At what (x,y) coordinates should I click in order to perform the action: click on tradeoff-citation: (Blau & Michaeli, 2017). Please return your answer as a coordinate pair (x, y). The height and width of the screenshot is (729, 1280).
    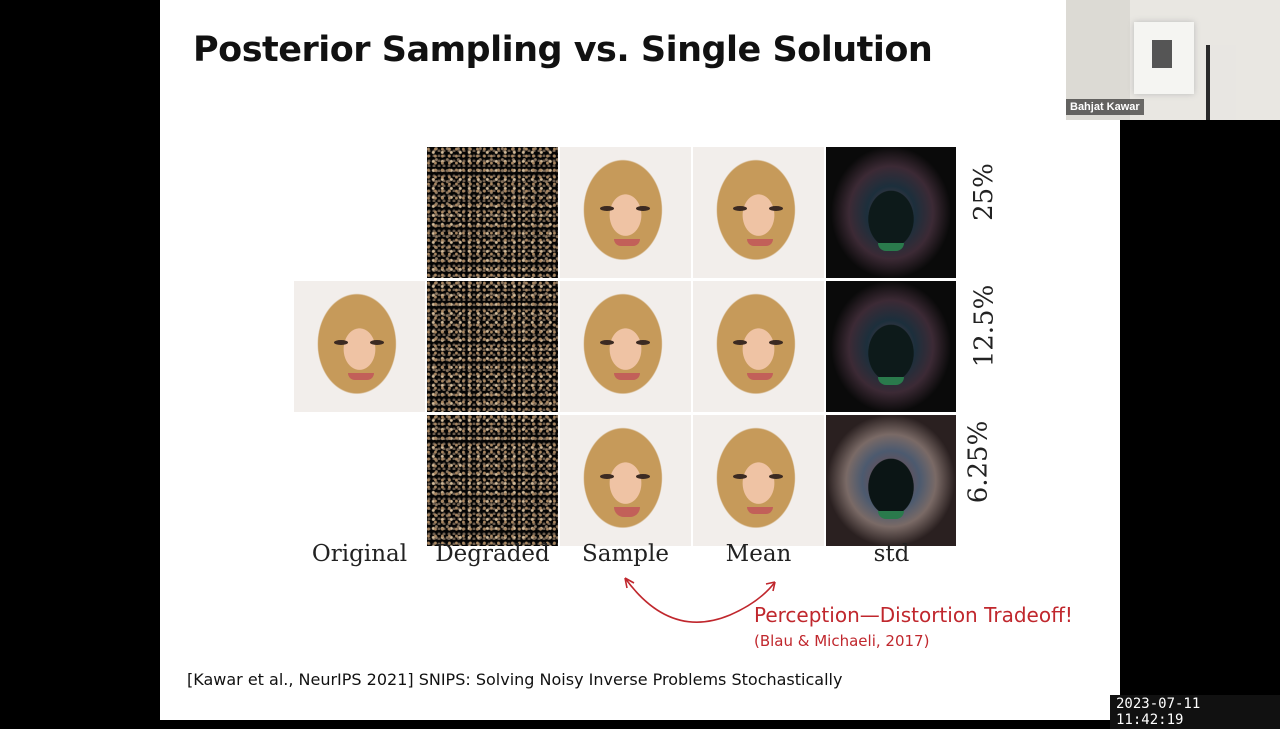
    Looking at the image, I should click on (842, 641).